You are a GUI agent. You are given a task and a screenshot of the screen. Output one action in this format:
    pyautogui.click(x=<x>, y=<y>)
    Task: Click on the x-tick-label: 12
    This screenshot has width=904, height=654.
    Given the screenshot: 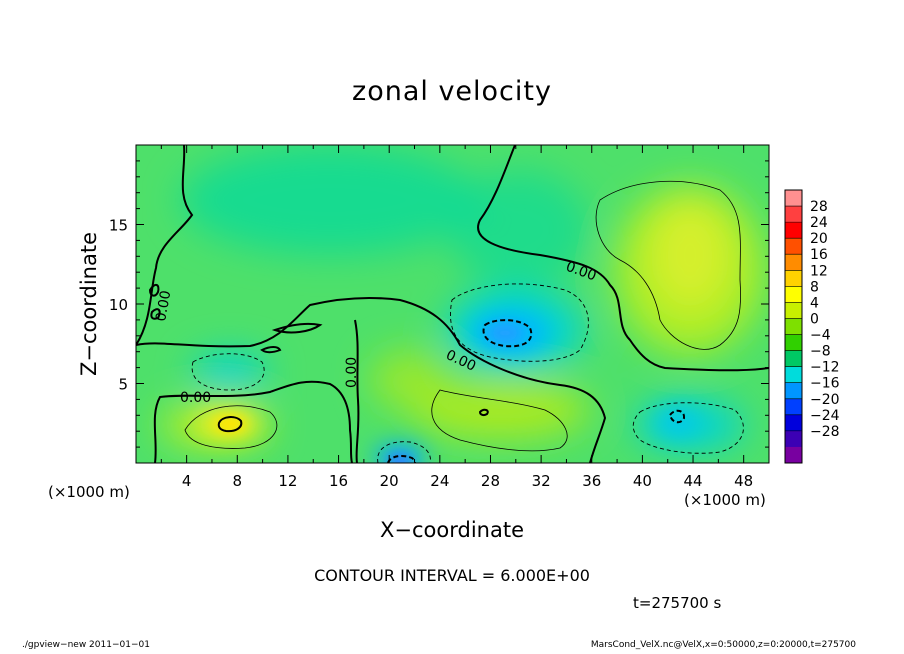 What is the action you would take?
    pyautogui.click(x=287, y=481)
    